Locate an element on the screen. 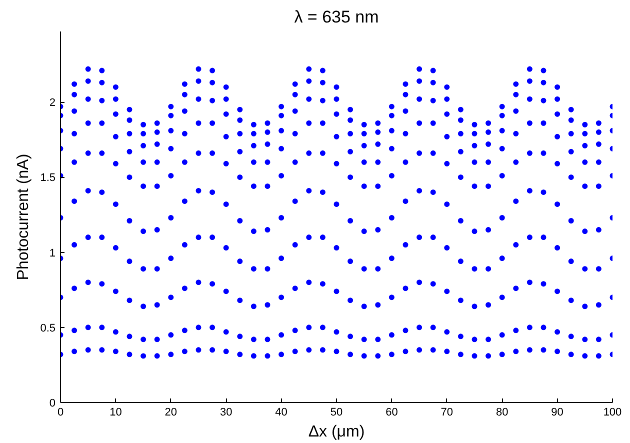 The image size is (630, 443). x-tick-label: 0 is located at coordinates (60, 412).